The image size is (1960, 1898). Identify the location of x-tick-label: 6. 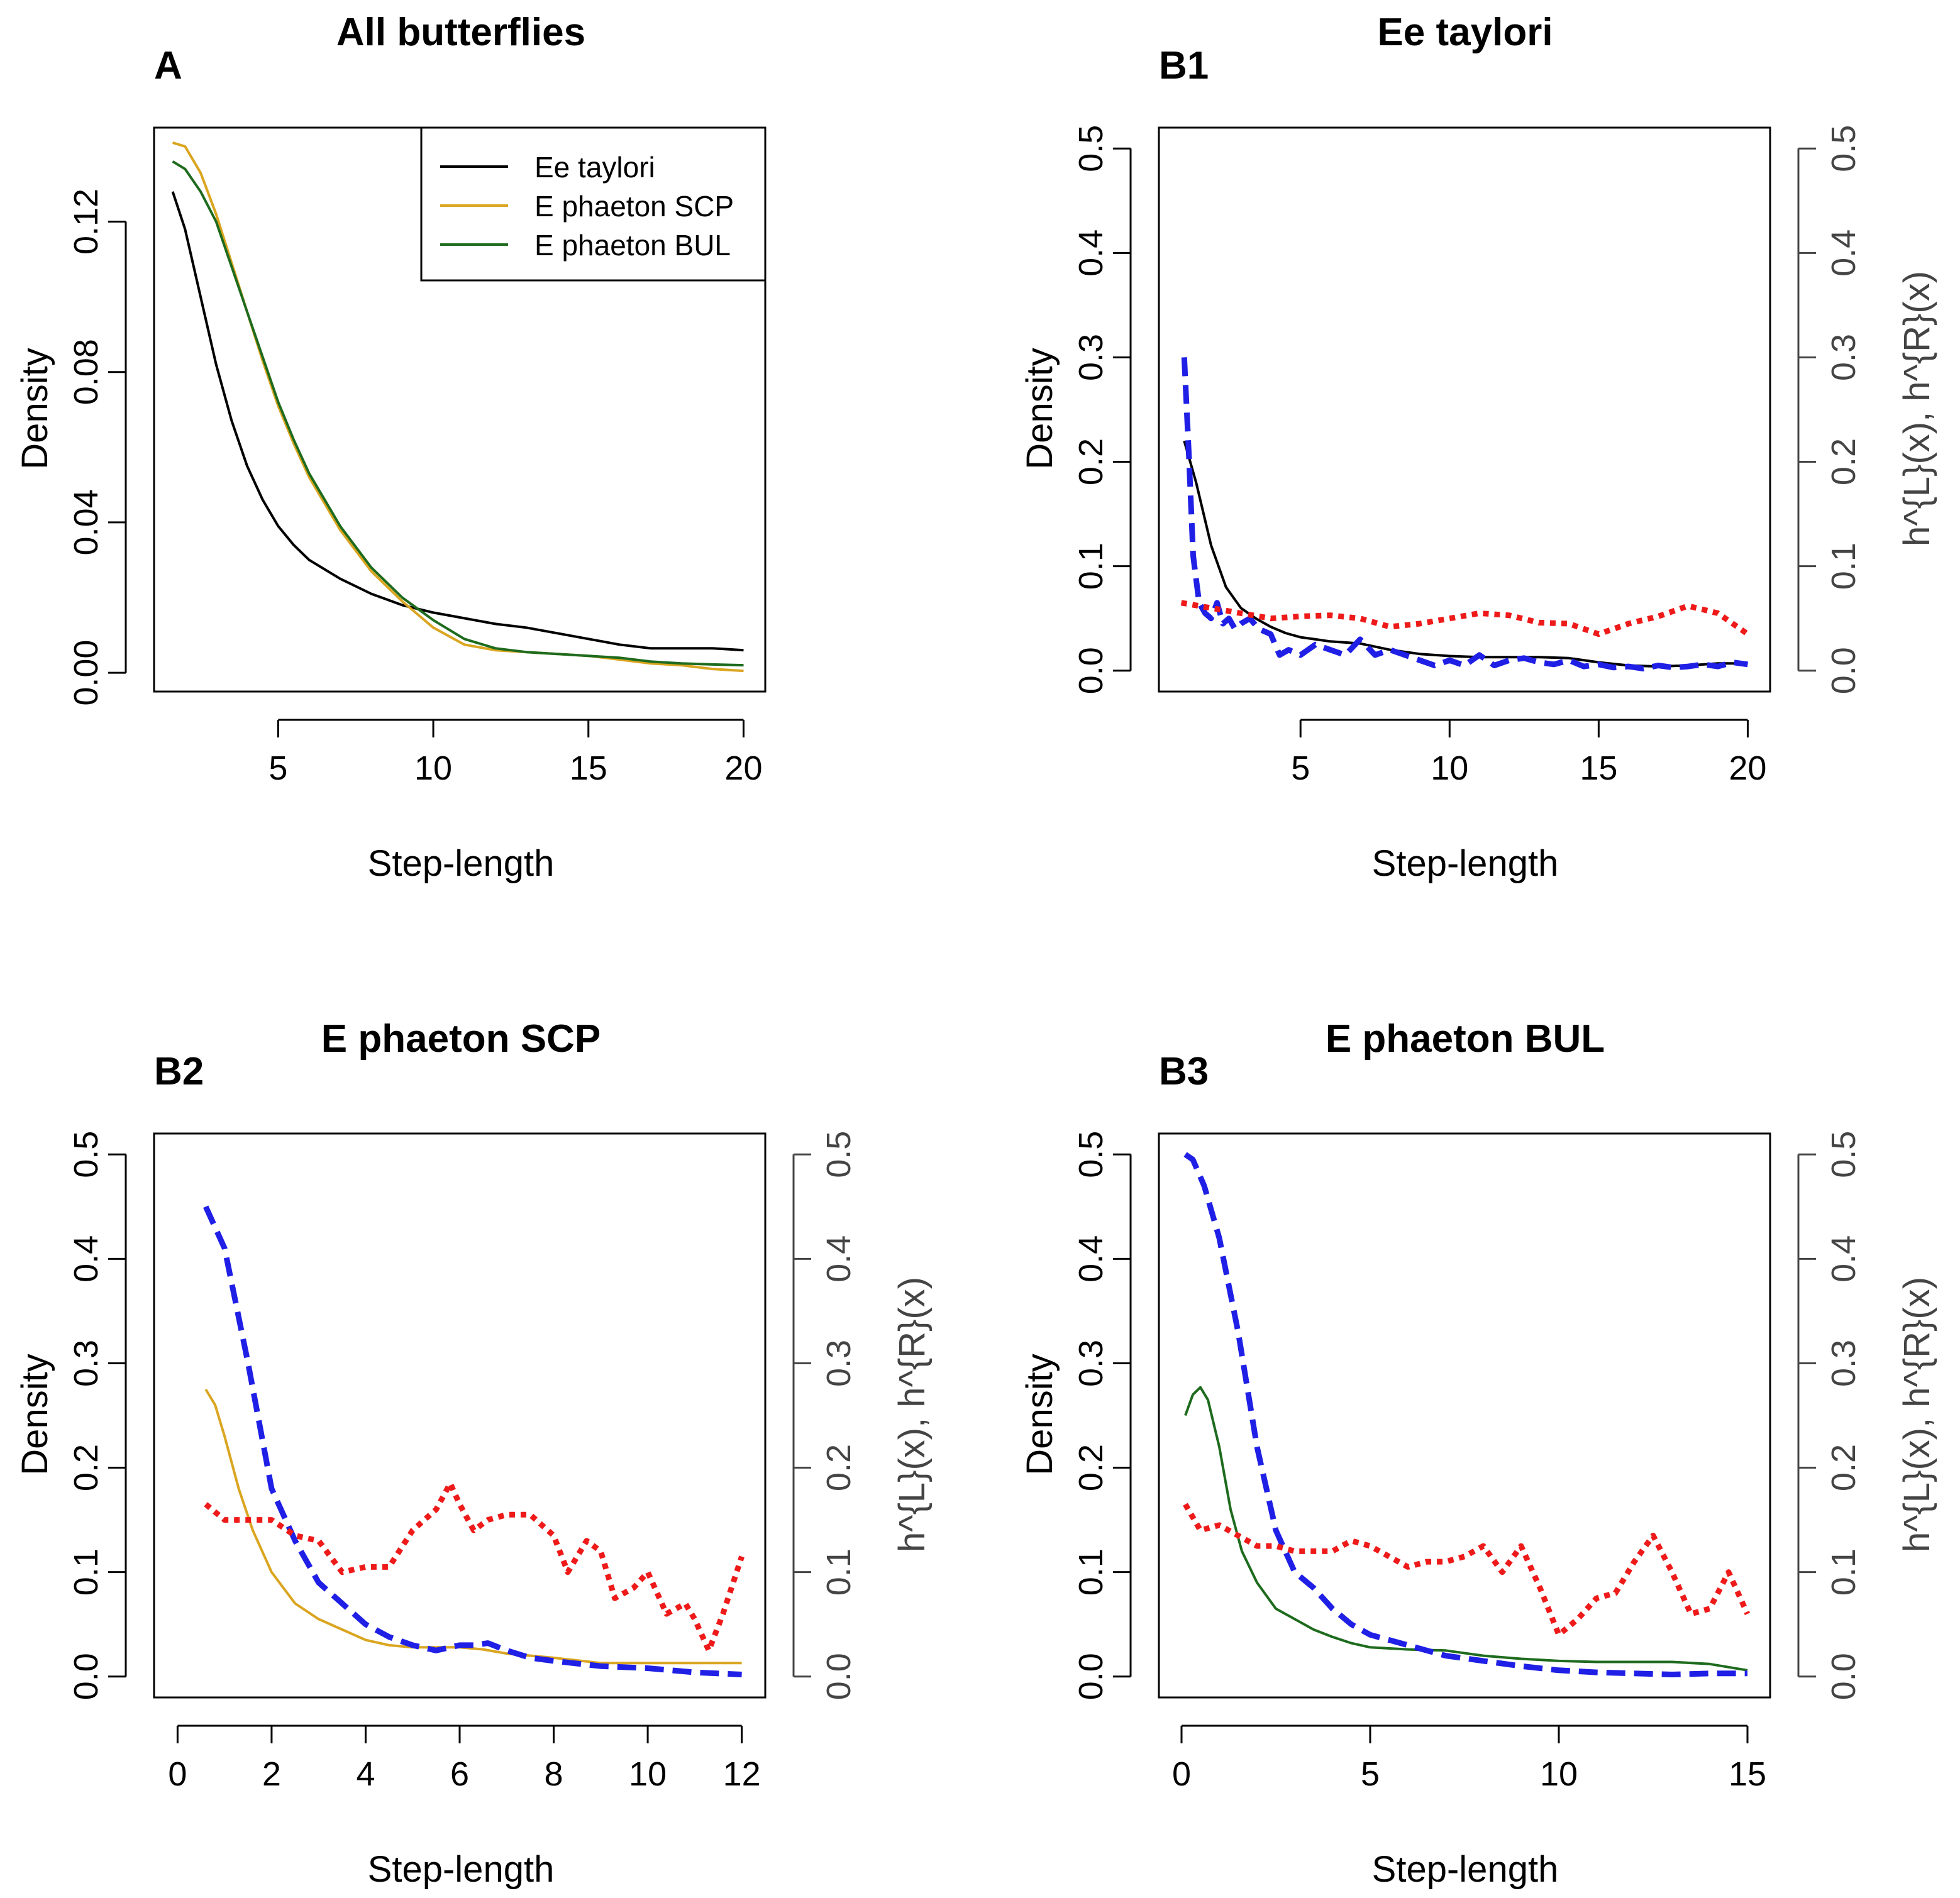
(459, 1774).